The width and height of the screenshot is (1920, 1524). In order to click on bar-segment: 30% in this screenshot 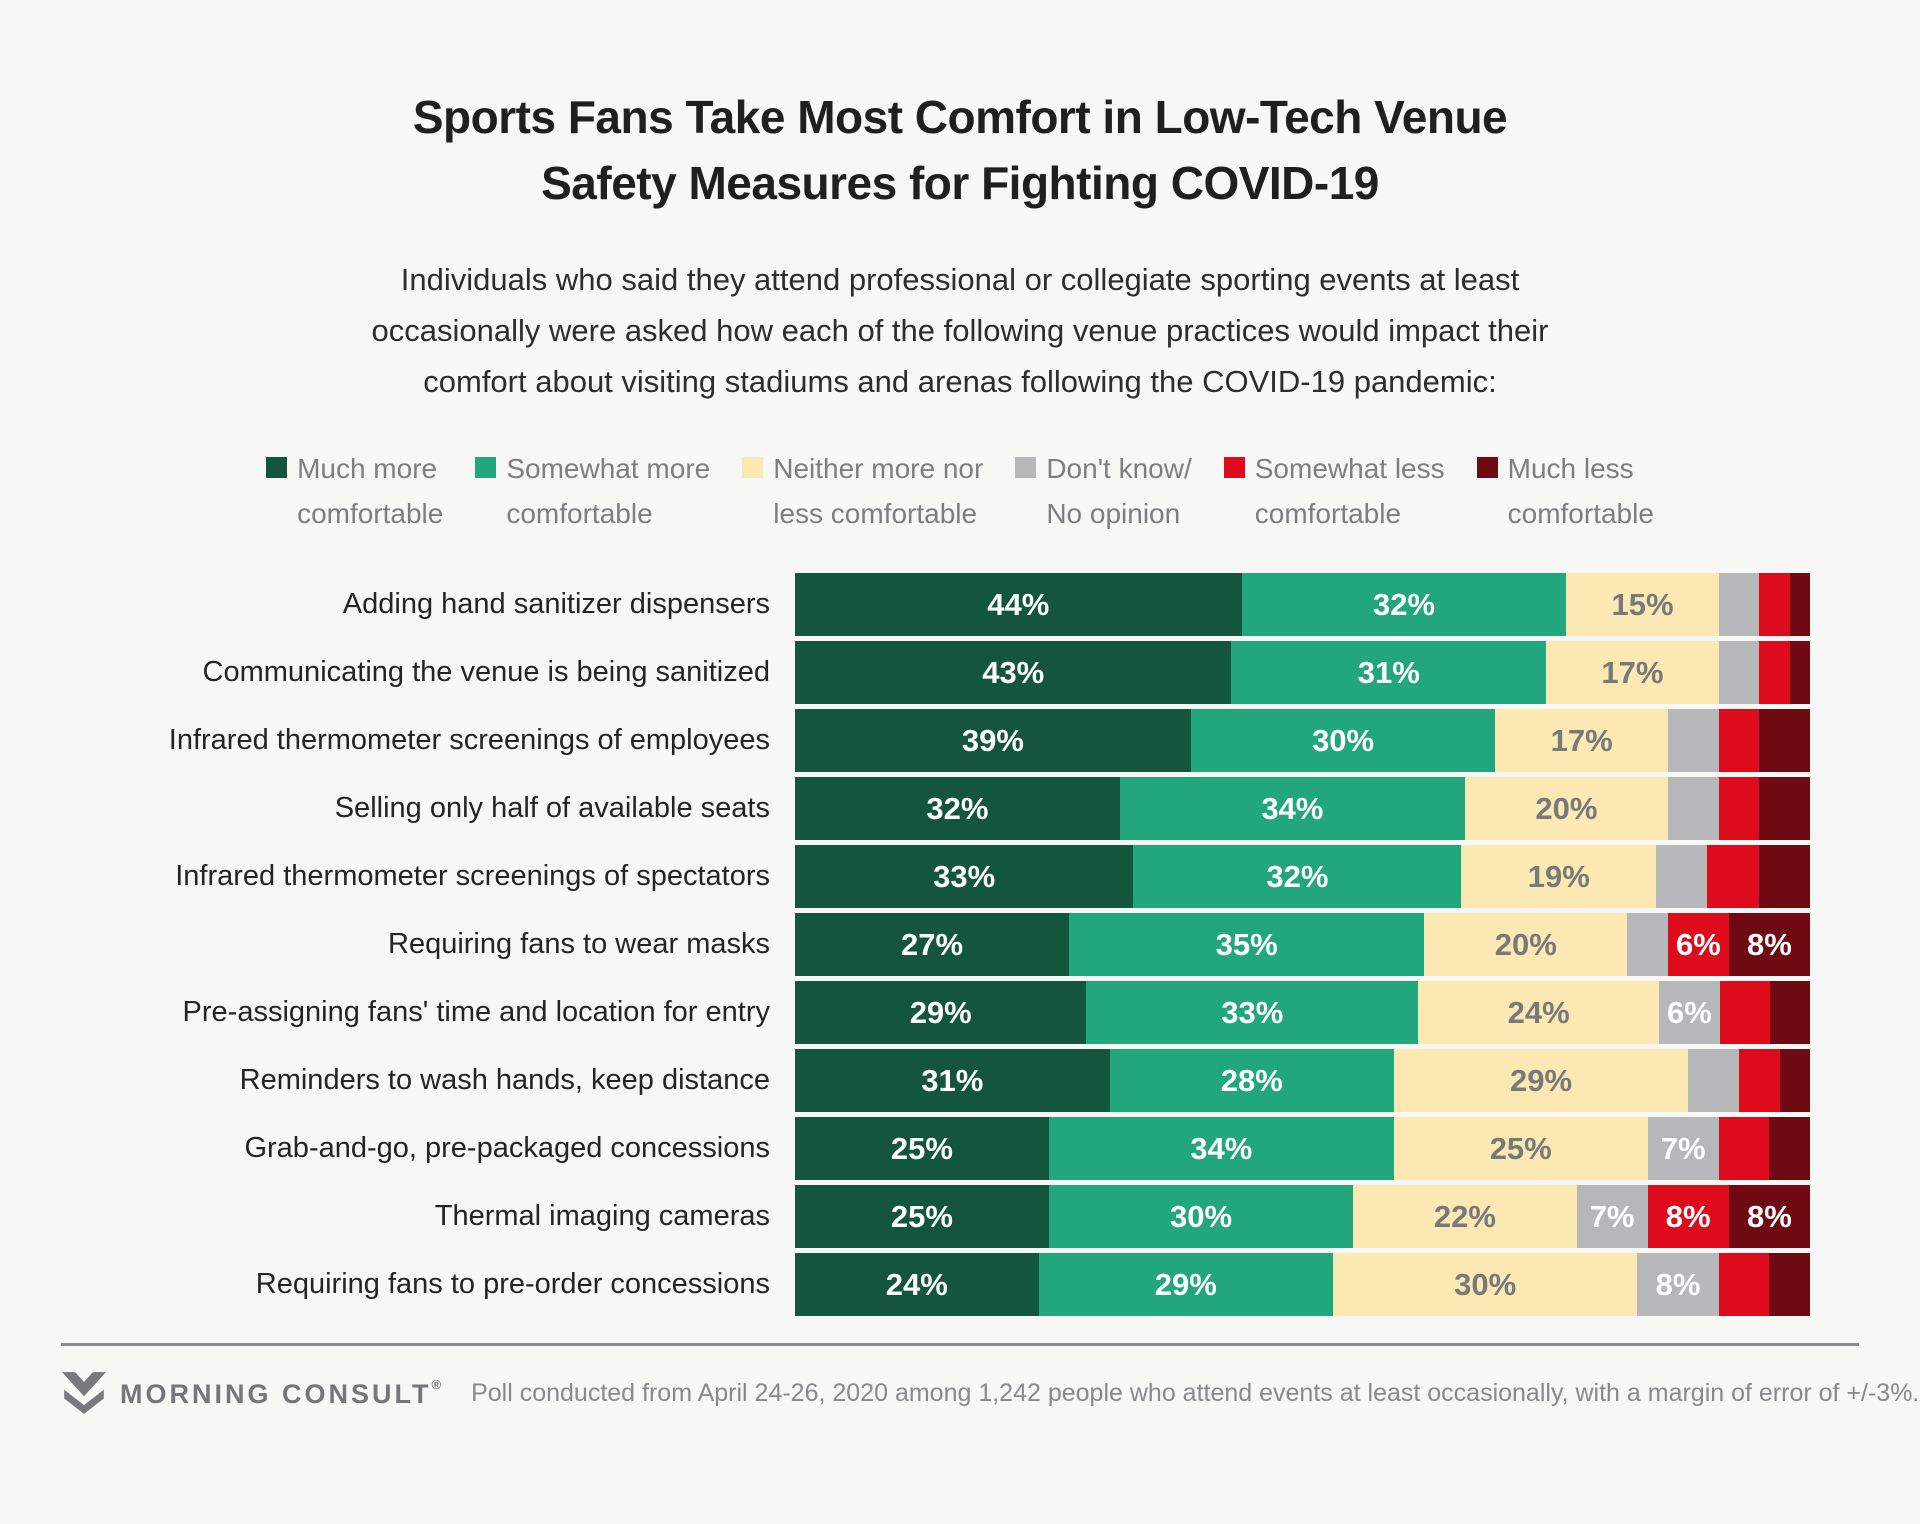, I will do `click(1201, 1216)`.